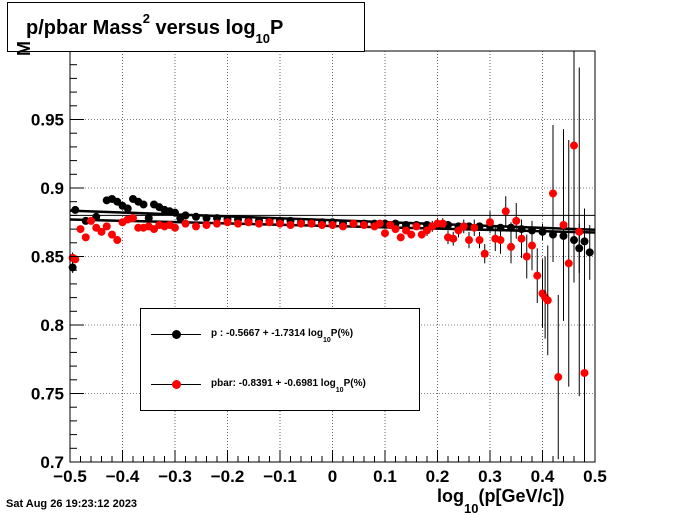 The width and height of the screenshot is (700, 516). Describe the element at coordinates (52, 188) in the screenshot. I see `y-tick-label: 0.9` at that location.